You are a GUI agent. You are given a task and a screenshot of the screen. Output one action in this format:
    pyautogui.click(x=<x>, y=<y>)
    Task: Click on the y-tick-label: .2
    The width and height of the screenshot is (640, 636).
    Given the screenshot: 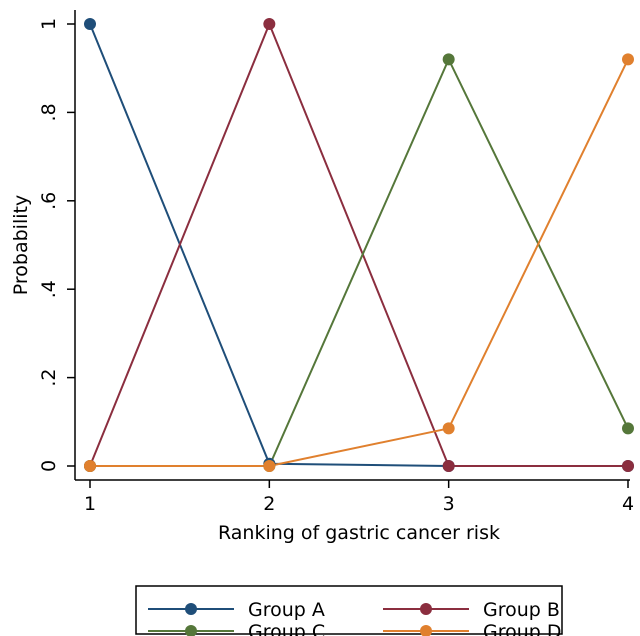 What is the action you would take?
    pyautogui.click(x=49, y=378)
    